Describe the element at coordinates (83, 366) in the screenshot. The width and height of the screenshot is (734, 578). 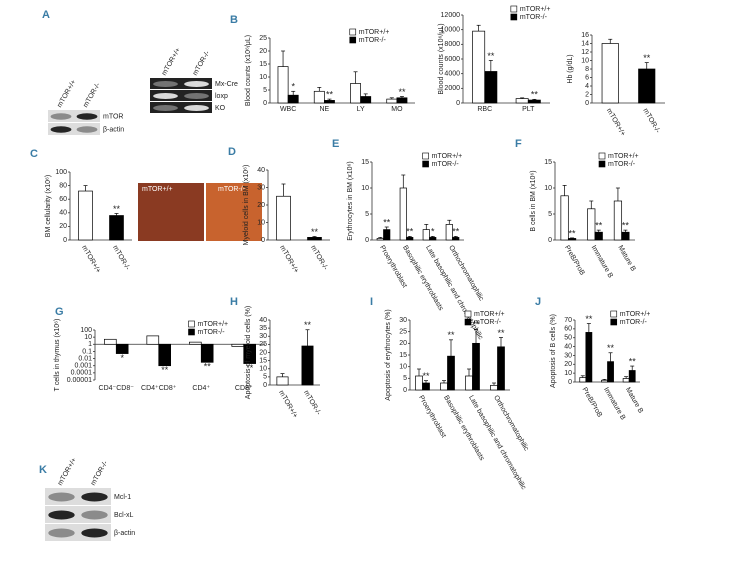
I see `y-tick-label: 0.001` at that location.